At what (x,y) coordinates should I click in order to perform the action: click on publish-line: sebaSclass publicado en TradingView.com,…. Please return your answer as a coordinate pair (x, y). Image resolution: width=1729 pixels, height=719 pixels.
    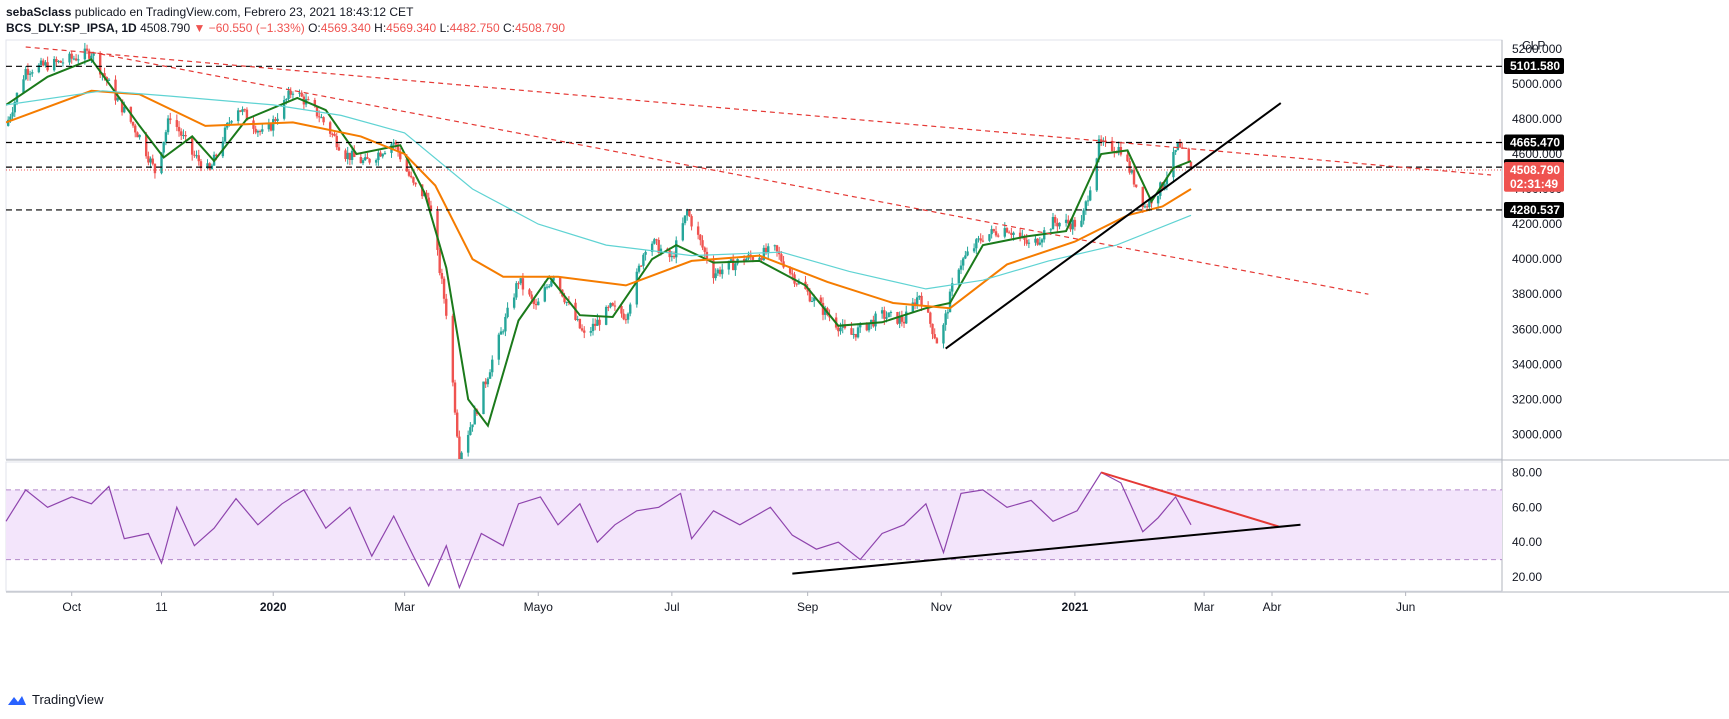
    Looking at the image, I should click on (285, 12).